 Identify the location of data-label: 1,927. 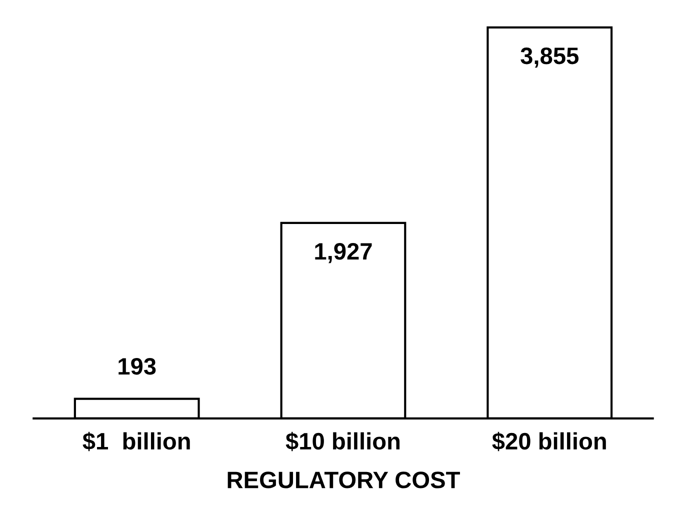
(343, 253).